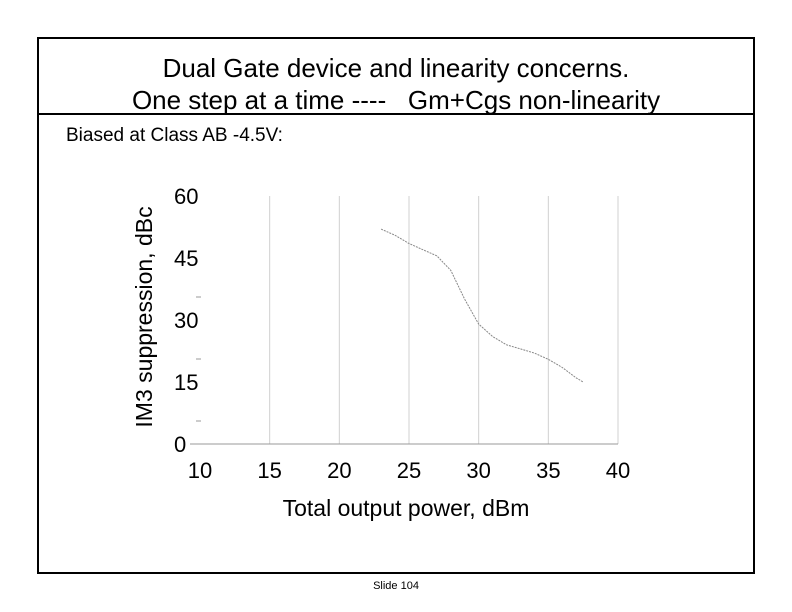  I want to click on y-tick-label: 60, so click(186, 196).